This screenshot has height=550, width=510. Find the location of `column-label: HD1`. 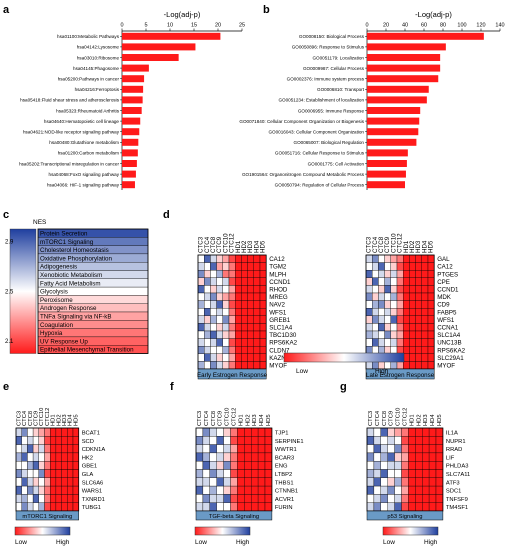

column-label: HD1 is located at coordinates (406, 246).